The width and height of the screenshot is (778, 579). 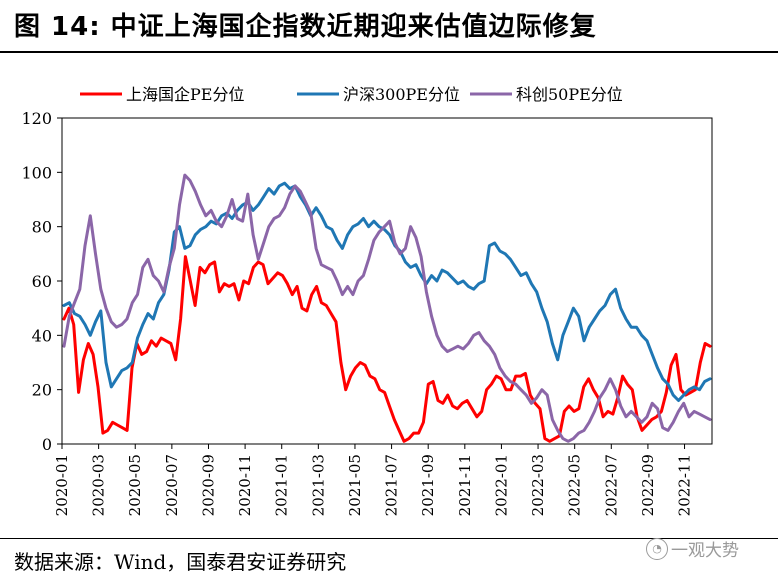 I want to click on y-tick-label: 100, so click(x=36, y=172).